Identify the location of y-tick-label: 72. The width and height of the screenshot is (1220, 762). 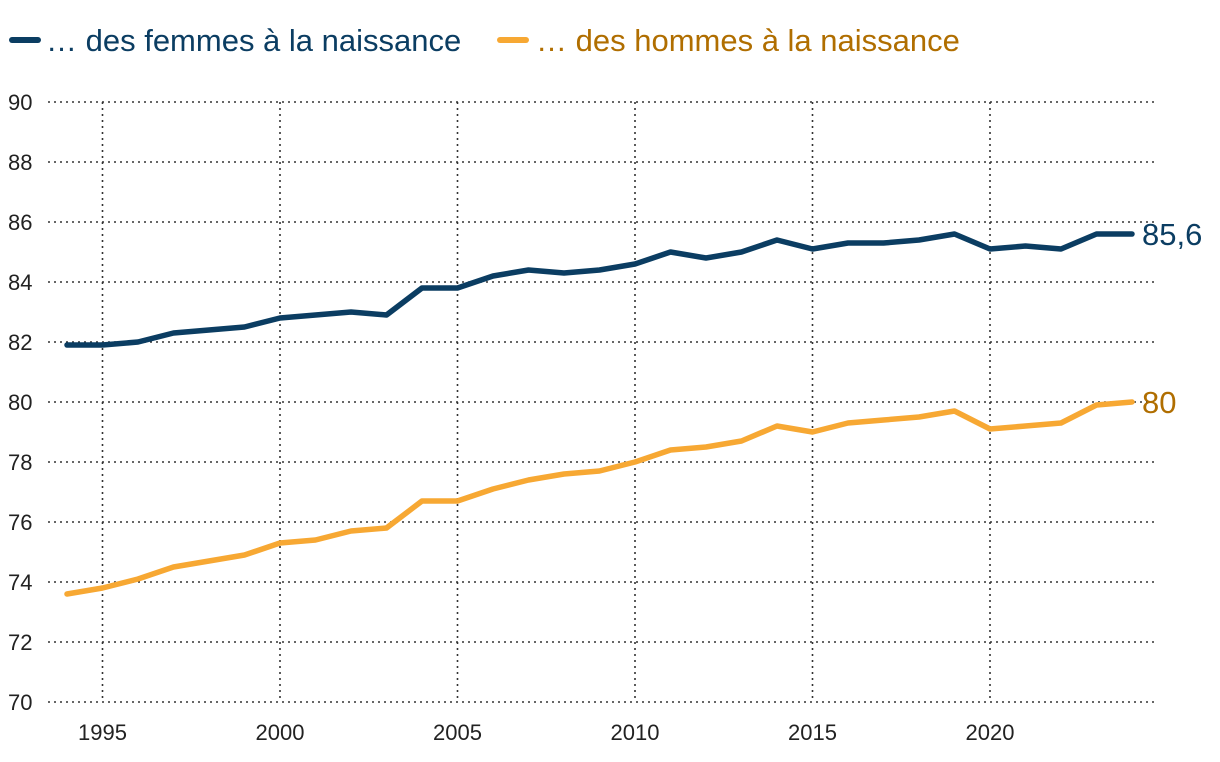
(20, 642).